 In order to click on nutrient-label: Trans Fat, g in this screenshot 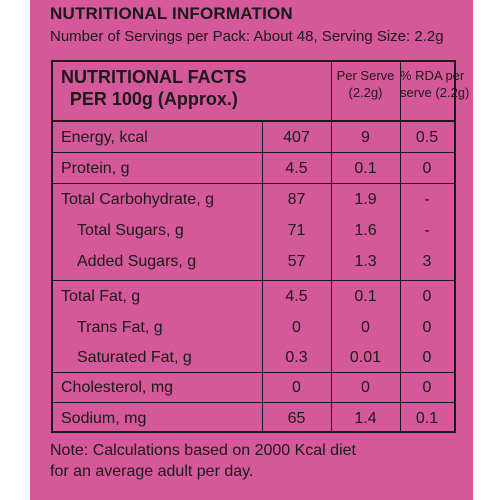, I will do `click(120, 327)`.